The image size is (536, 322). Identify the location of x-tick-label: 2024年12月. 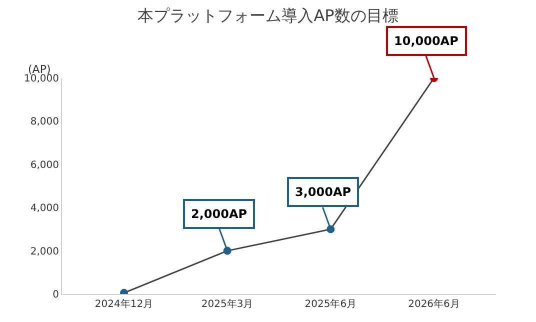
(124, 304).